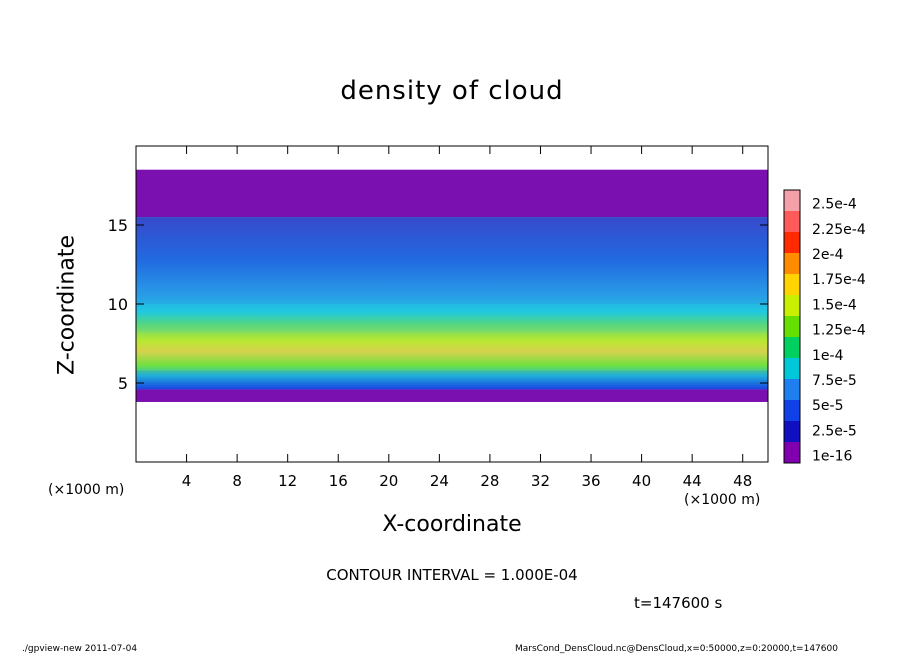  What do you see at coordinates (452, 575) in the screenshot?
I see `contour-interval-text: CONTOUR INTERVAL = 1.000E-04` at bounding box center [452, 575].